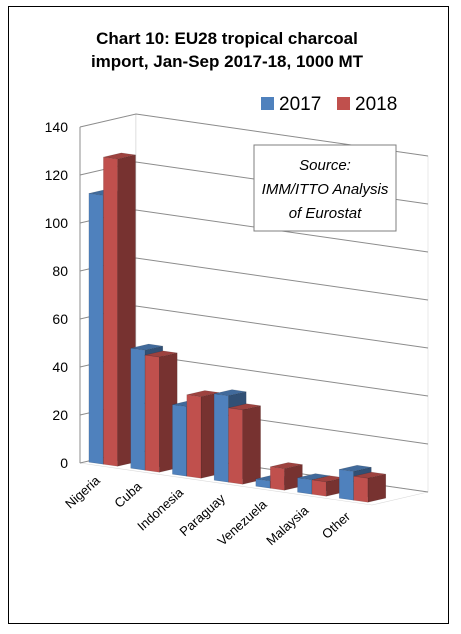 The image size is (461, 634). I want to click on x-tick-label-nigeria: Nigeria, so click(82, 491).